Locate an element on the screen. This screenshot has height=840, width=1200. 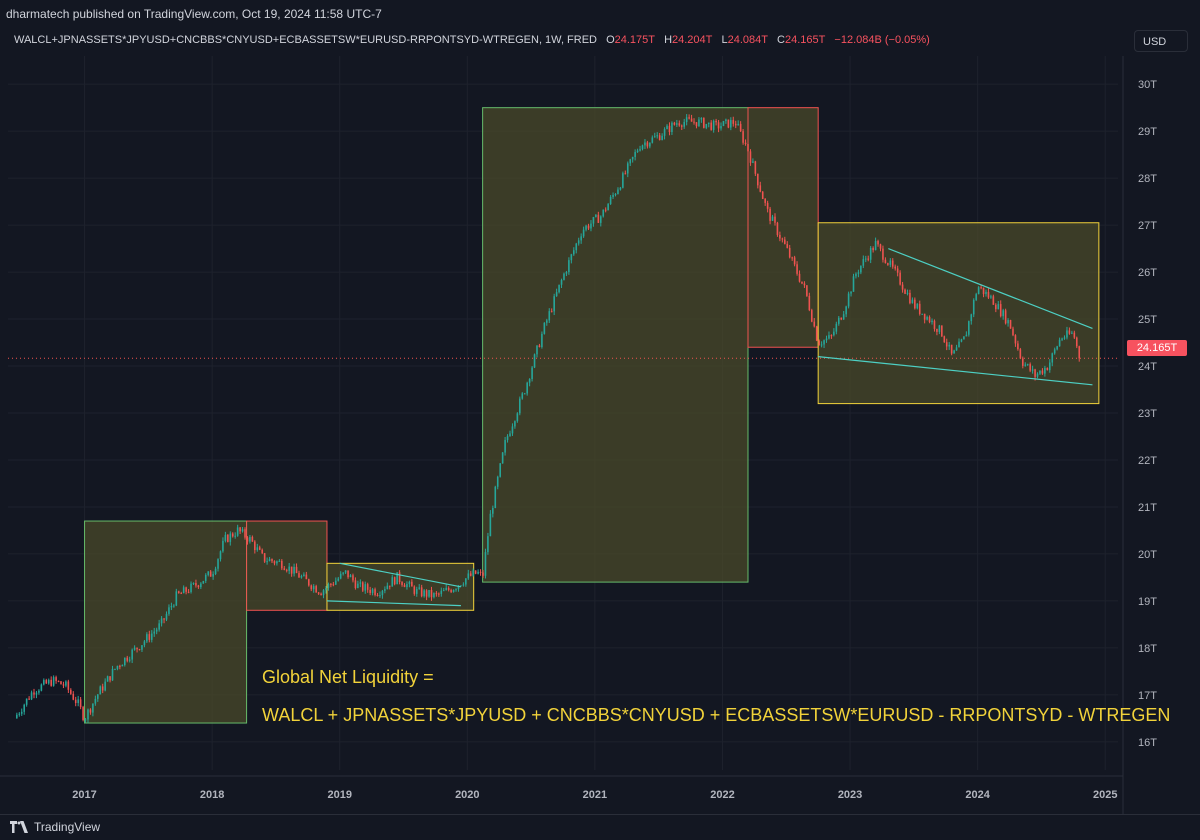
x-tick-label: 2018 is located at coordinates (212, 795).